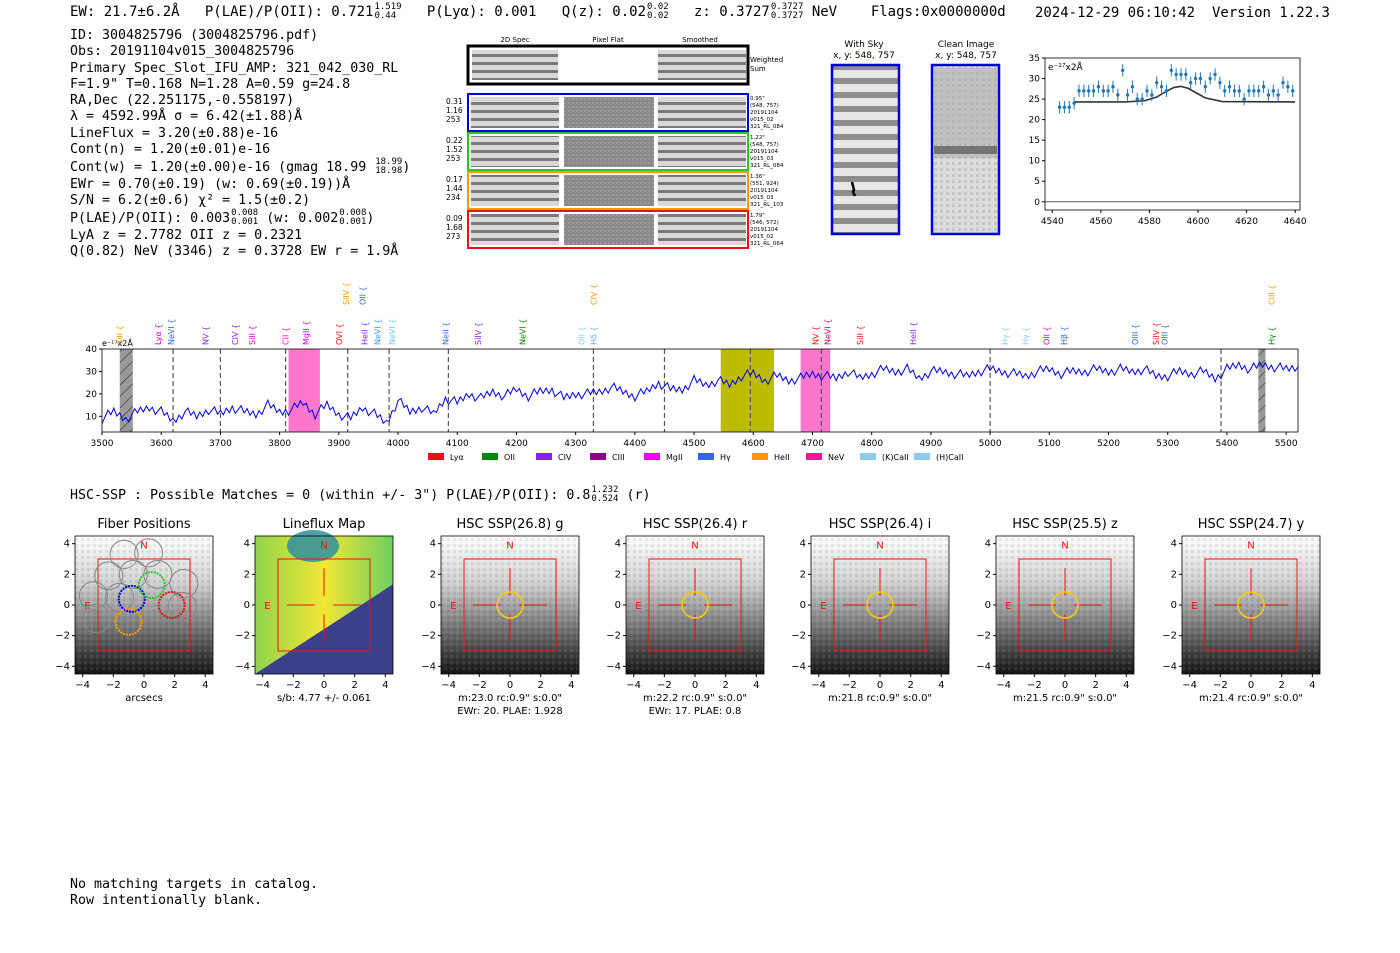 This screenshot has width=1400, height=953. What do you see at coordinates (1065, 685) in the screenshot?
I see `hsc-xtick-label: 0` at bounding box center [1065, 685].